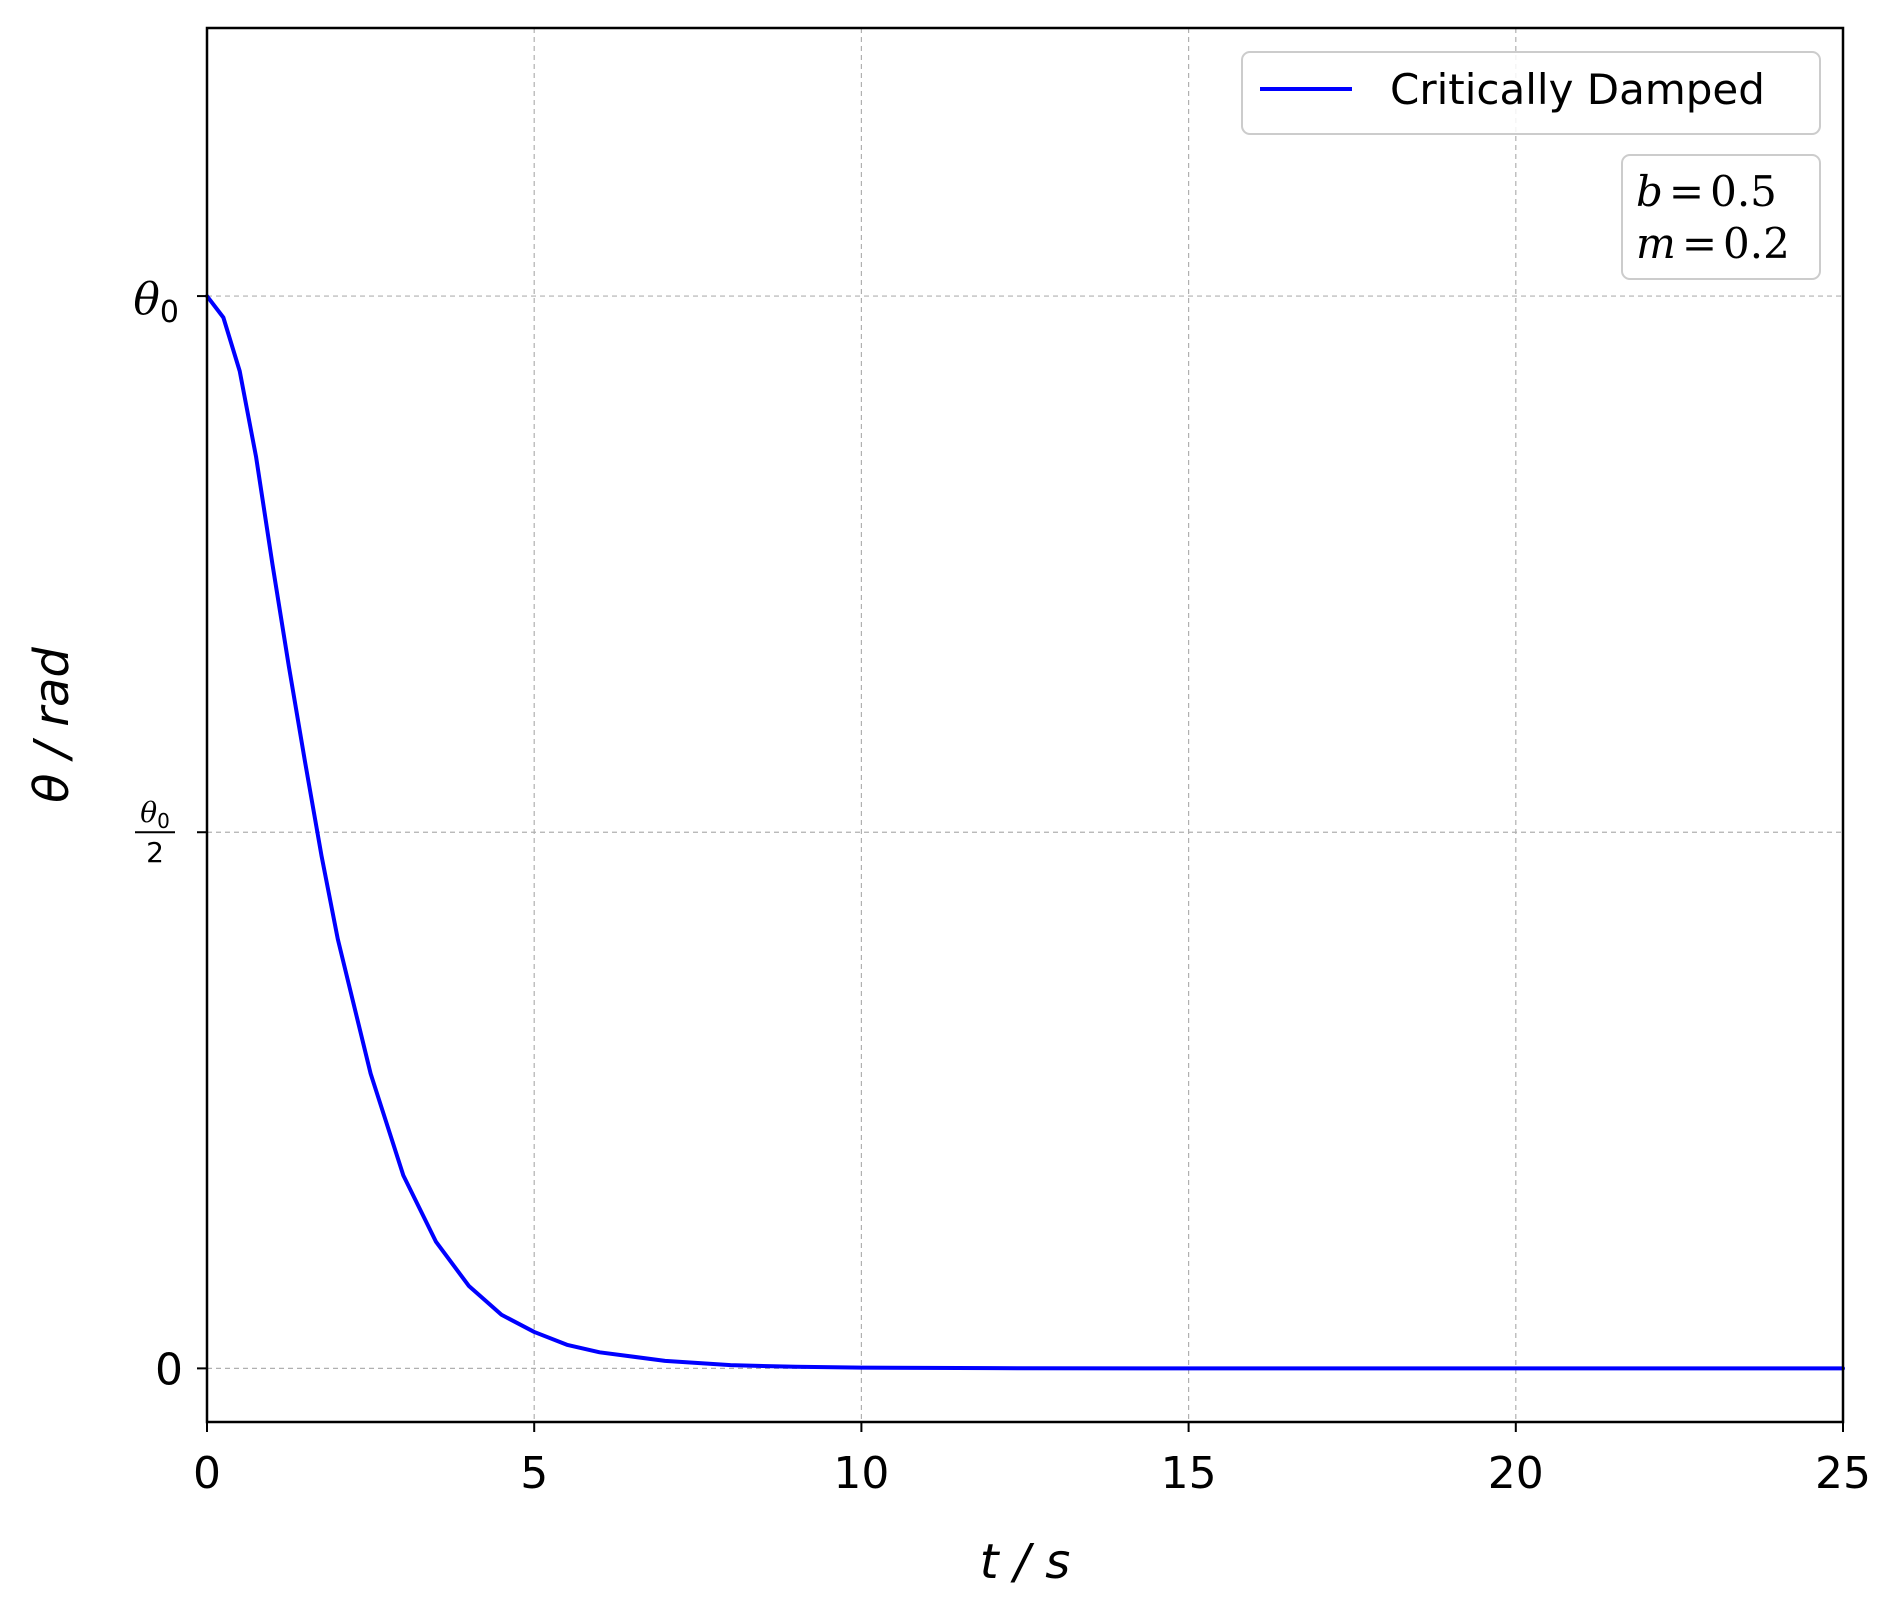  Describe the element at coordinates (1756, 243) in the screenshot. I see `parameter-m-value: 0.2` at that location.